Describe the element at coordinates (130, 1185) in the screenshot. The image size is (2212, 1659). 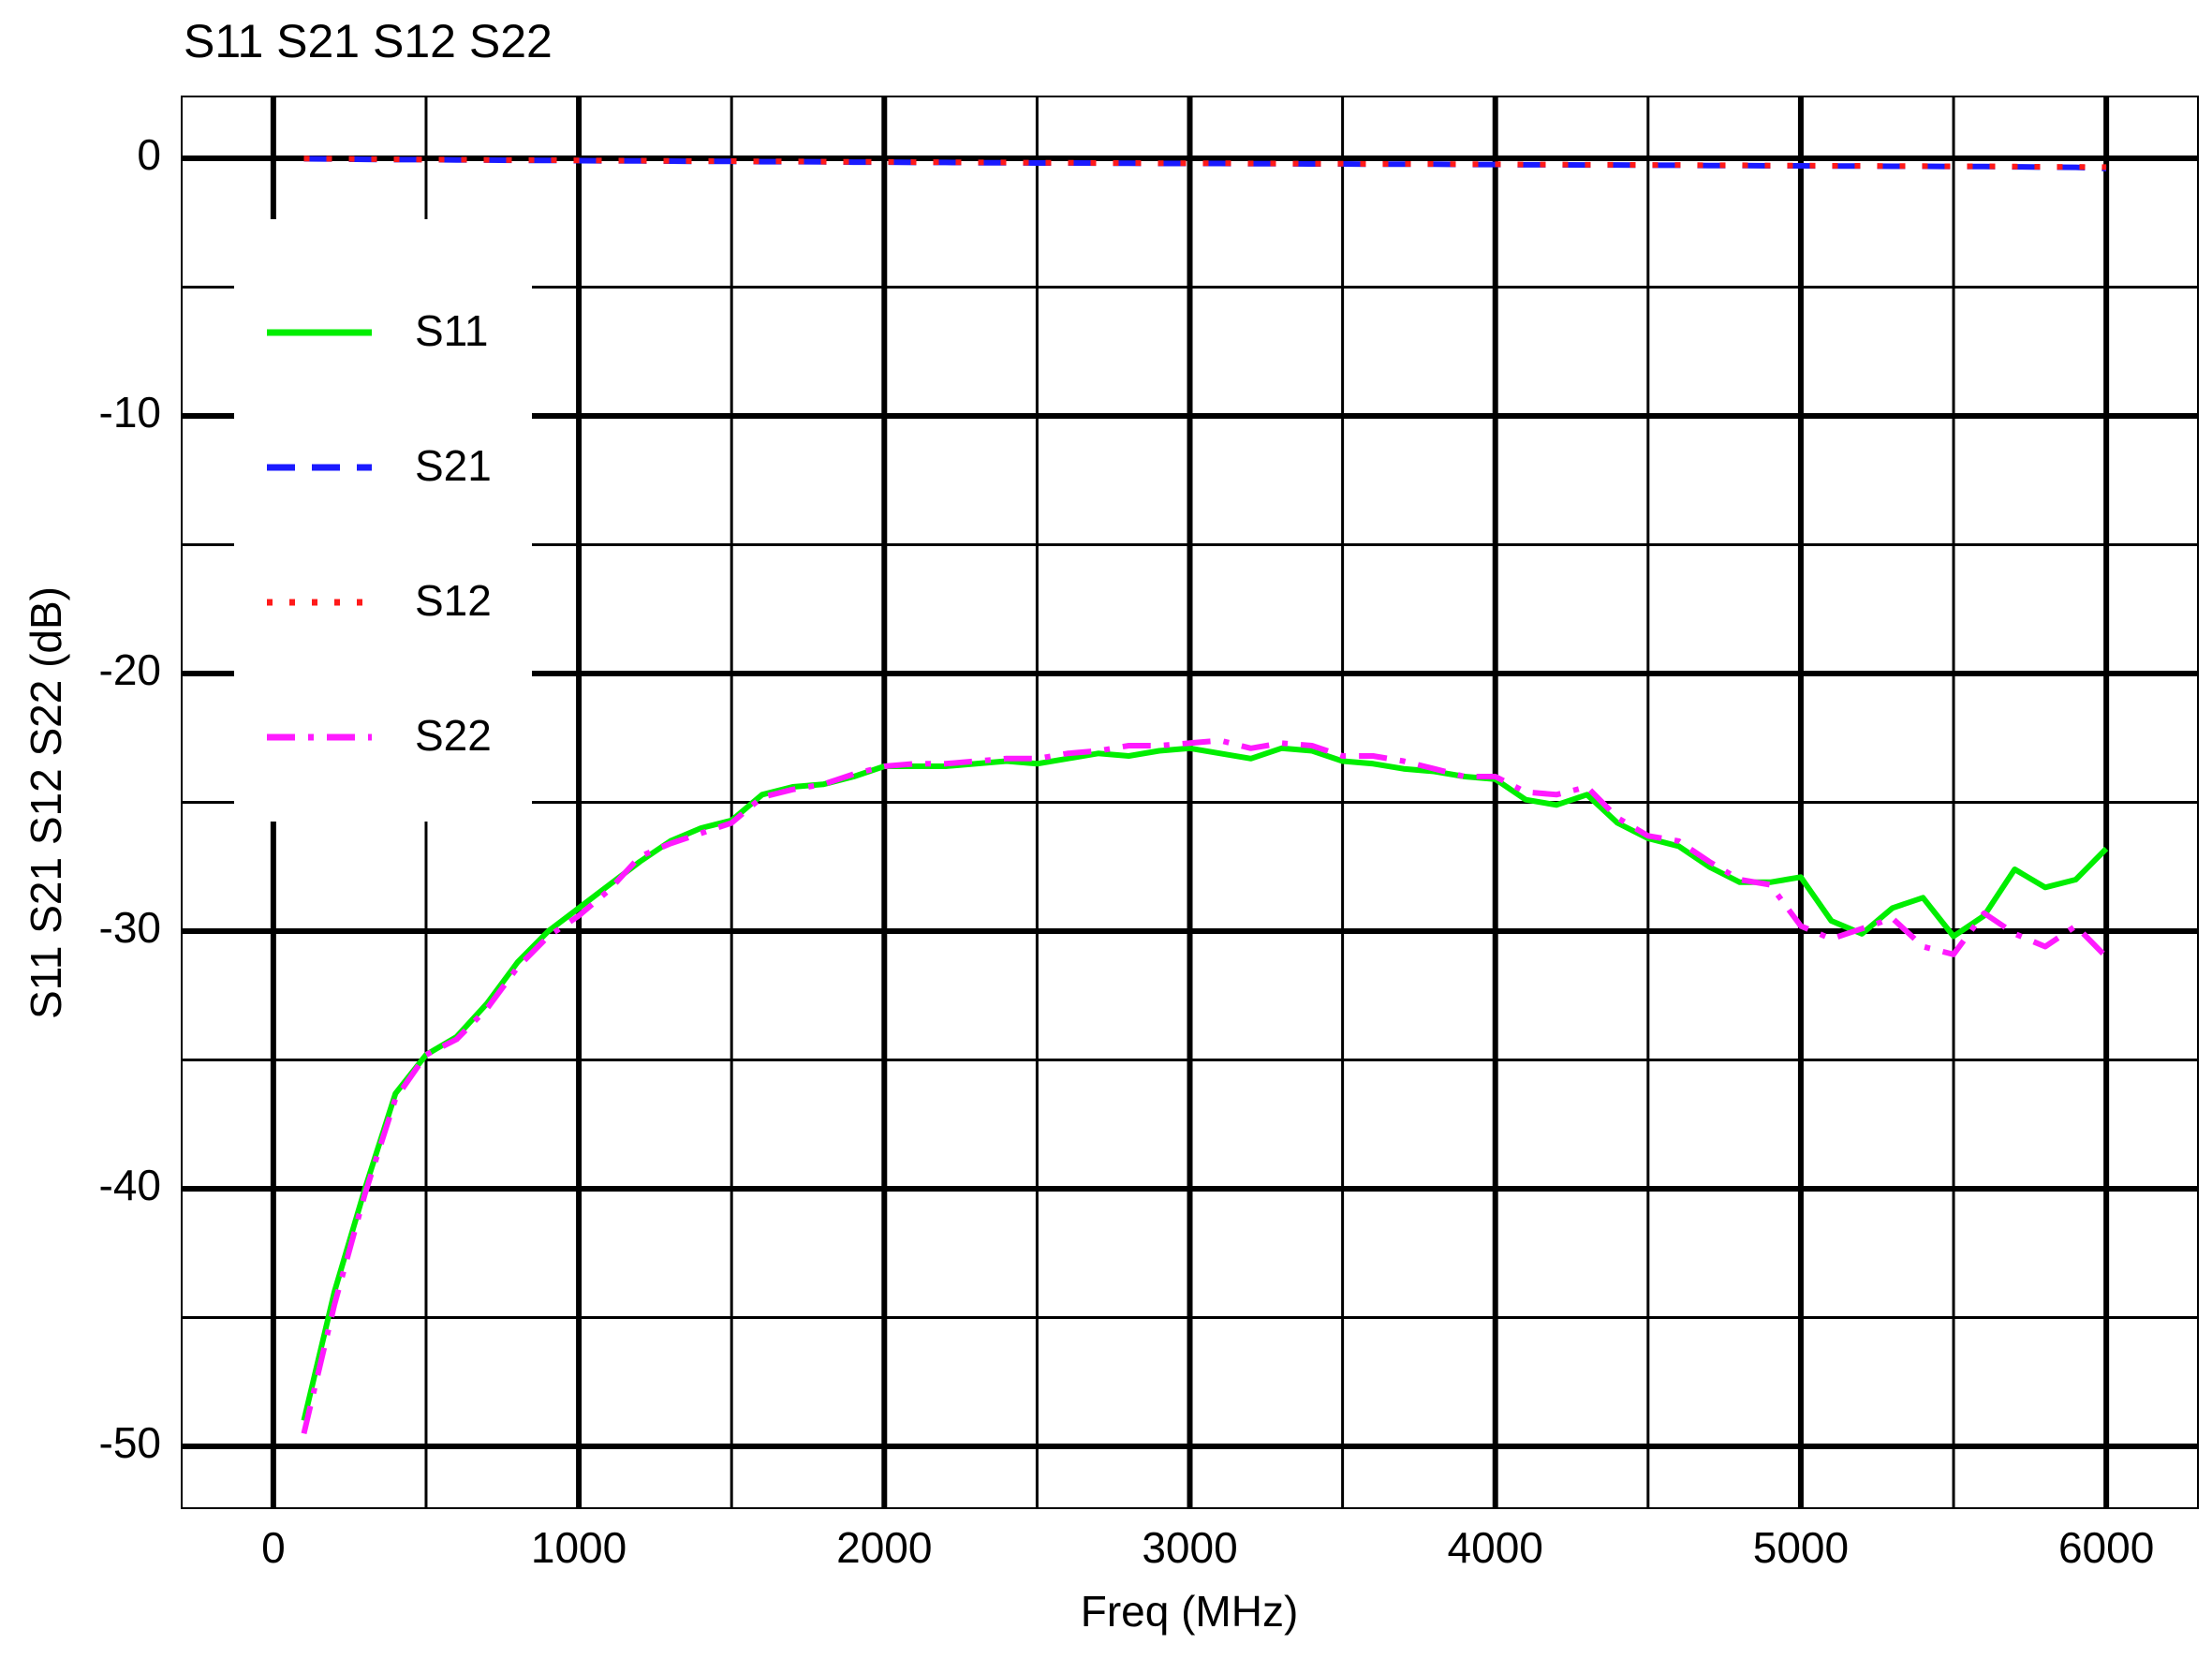
I see `y-tick-label: -40` at that location.